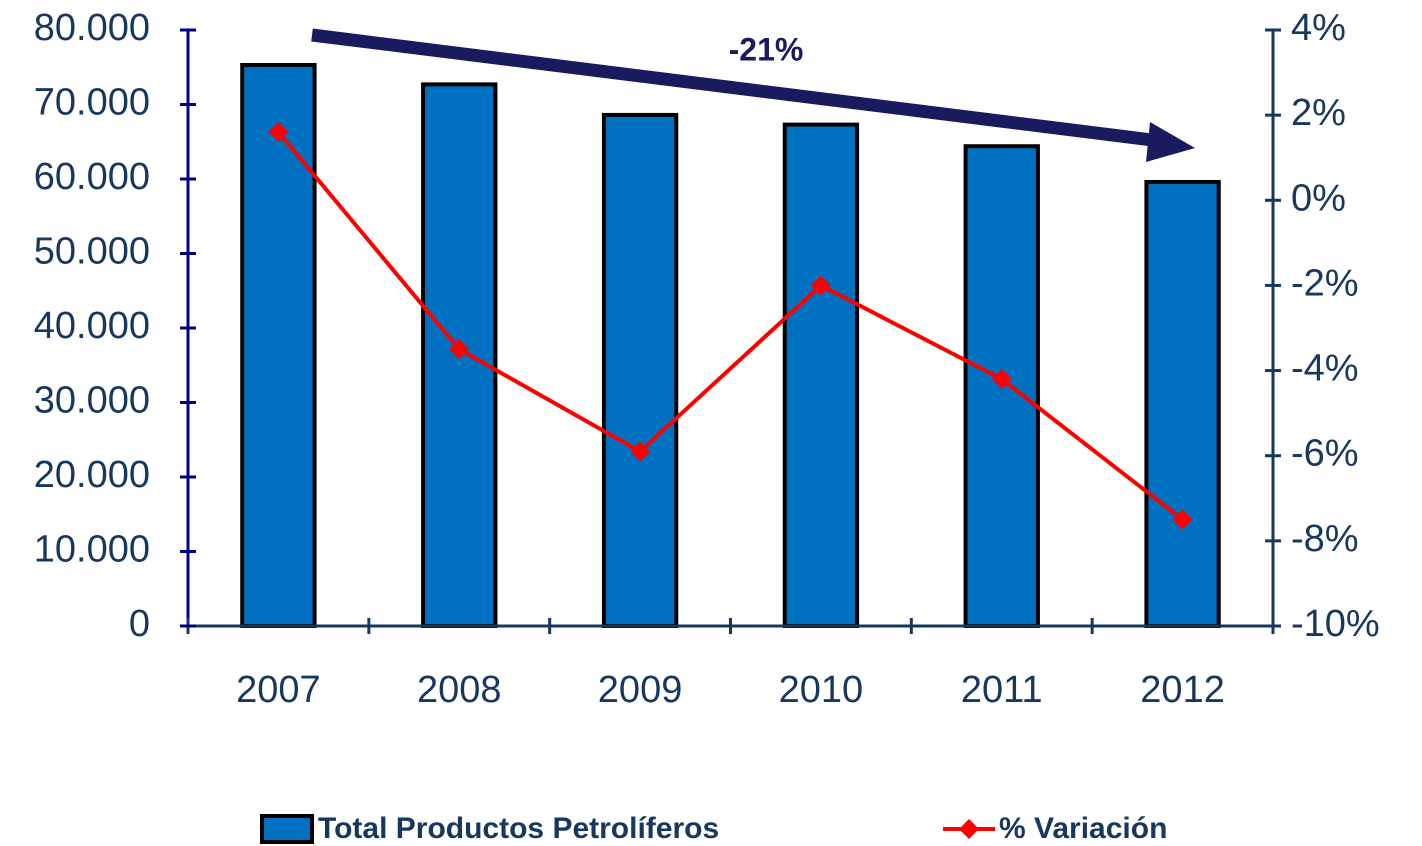  I want to click on x-tick-label: 2009, so click(640, 690).